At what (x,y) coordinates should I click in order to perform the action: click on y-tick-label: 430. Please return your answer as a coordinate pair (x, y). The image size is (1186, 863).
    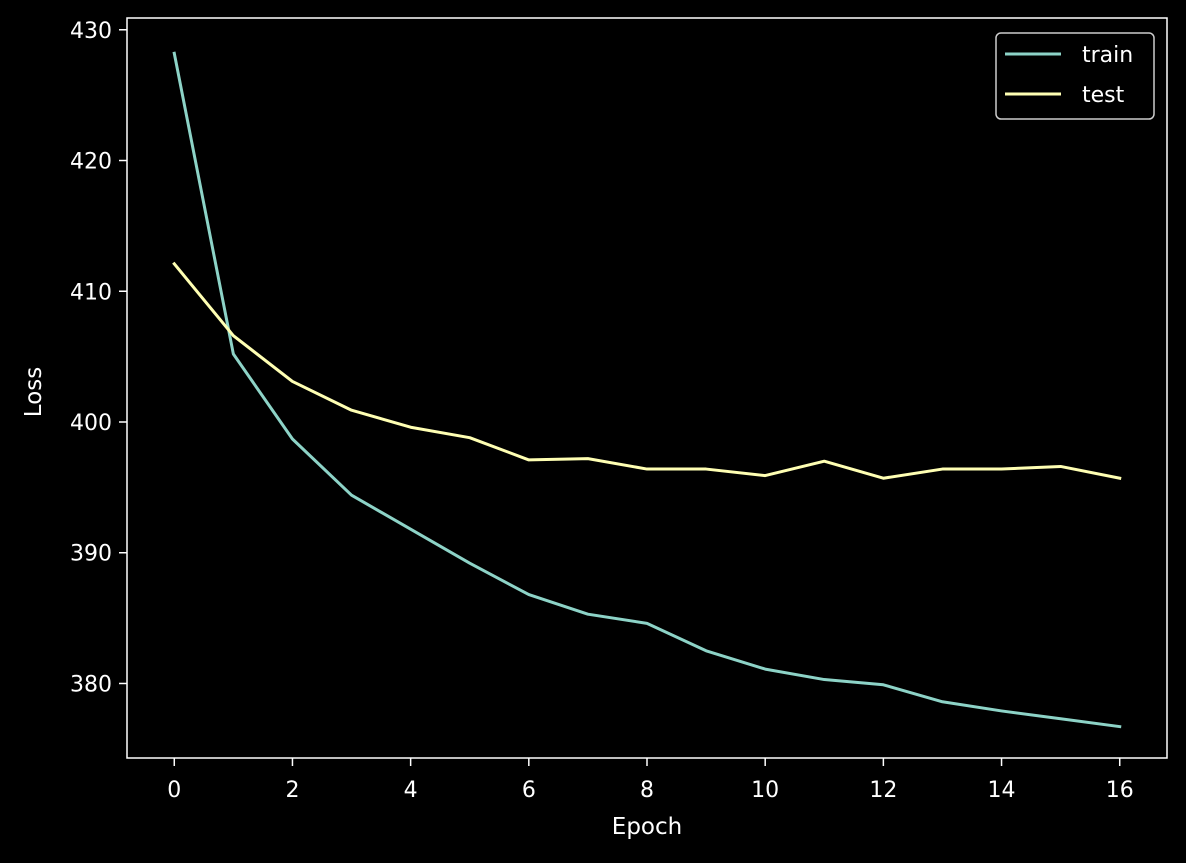
    Looking at the image, I should click on (91, 31).